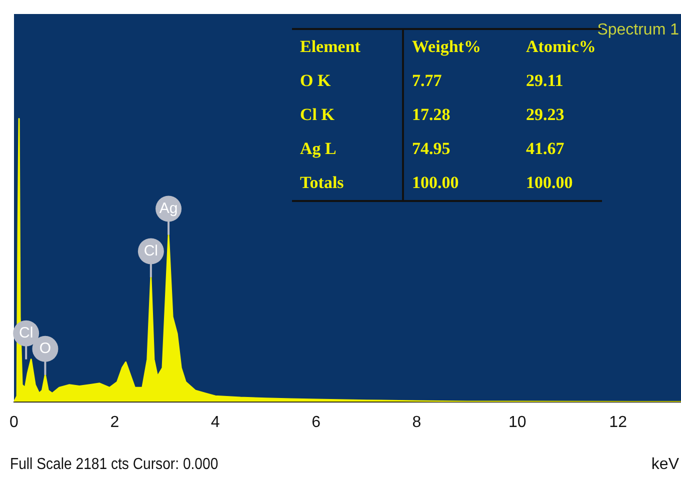  What do you see at coordinates (417, 422) in the screenshot?
I see `x-tick-label: 8` at bounding box center [417, 422].